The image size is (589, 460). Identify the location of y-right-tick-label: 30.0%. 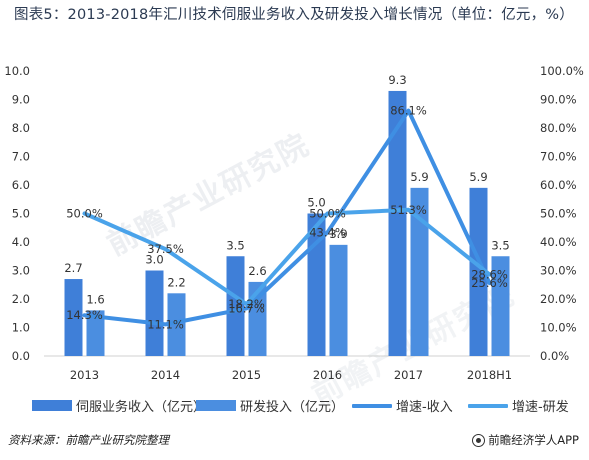
(558, 271).